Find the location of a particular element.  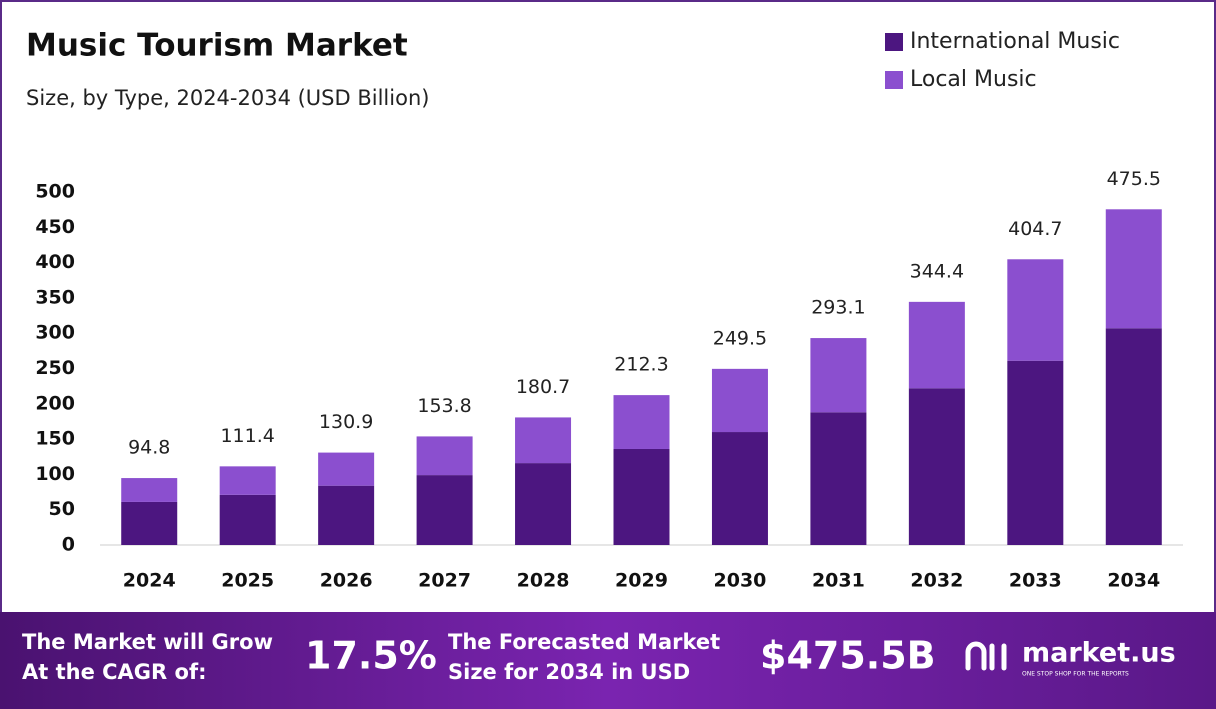

legend-label: Local Music is located at coordinates (973, 79).